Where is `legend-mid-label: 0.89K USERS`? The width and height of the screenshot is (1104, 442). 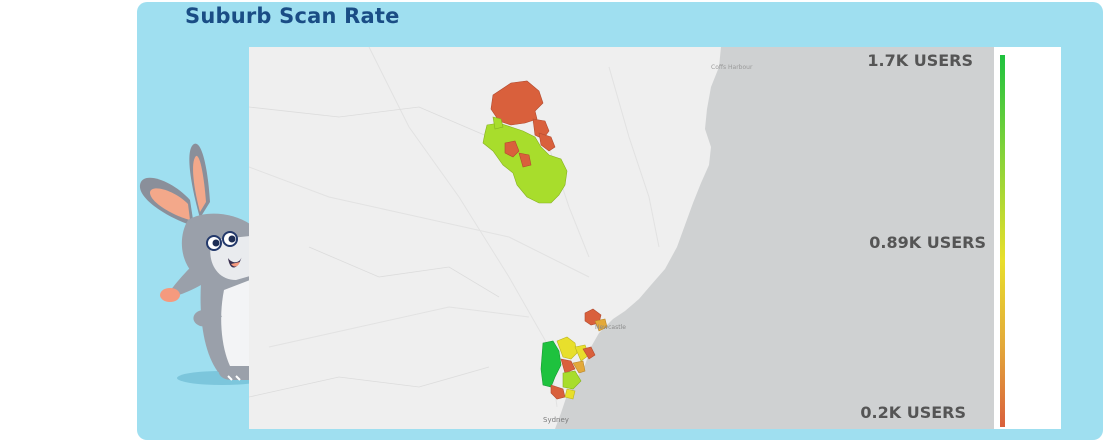
legend-mid-label: 0.89K USERS is located at coordinates (927, 242).